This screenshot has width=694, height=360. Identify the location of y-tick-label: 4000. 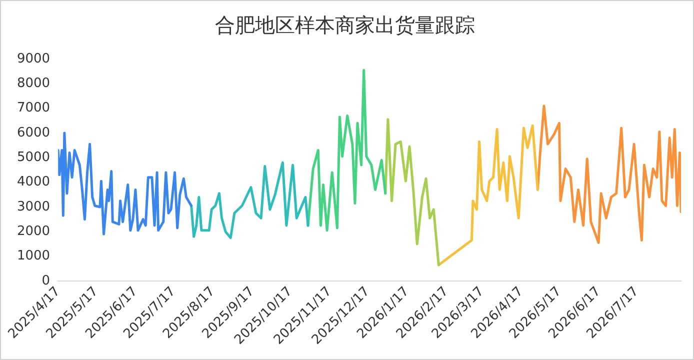
(33, 182).